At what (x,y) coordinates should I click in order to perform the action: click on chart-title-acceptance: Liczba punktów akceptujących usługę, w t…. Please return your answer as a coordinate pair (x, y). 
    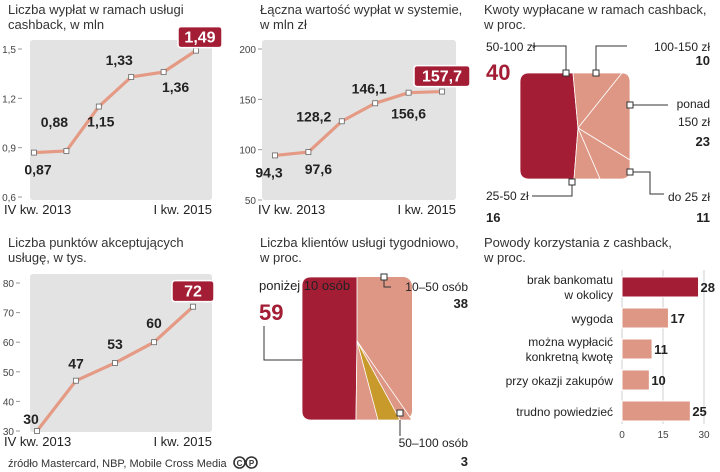
    Looking at the image, I should click on (96, 250).